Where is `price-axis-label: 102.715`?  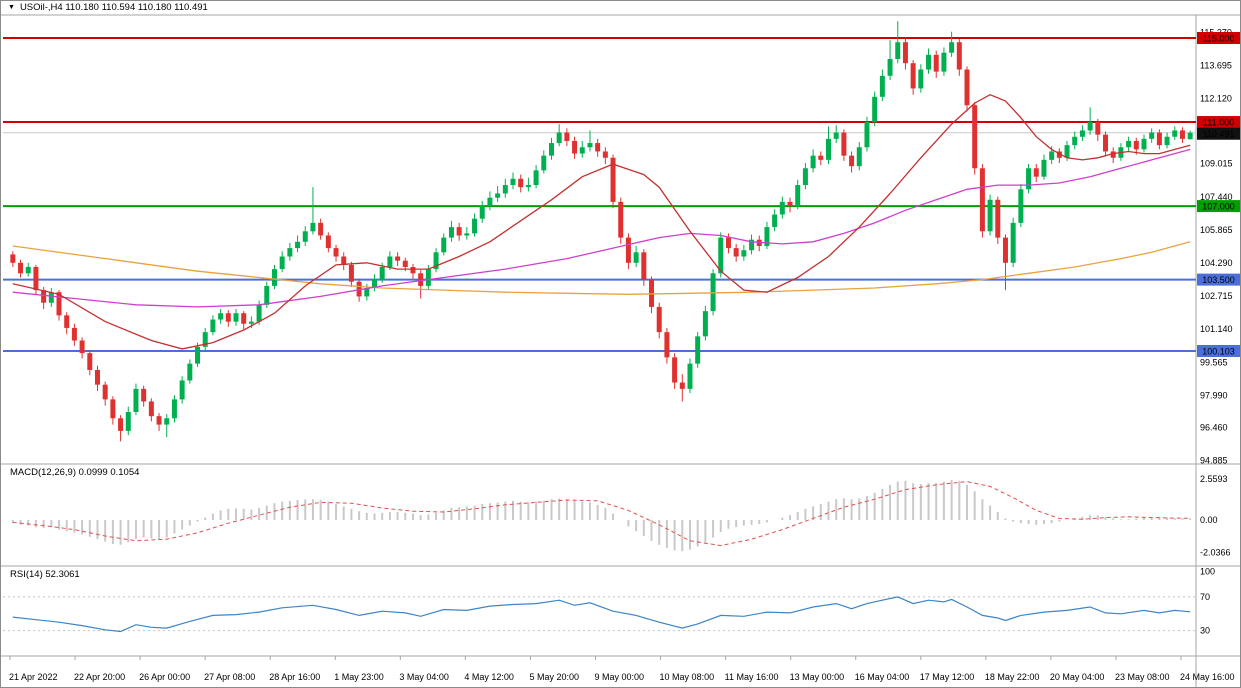 price-axis-label: 102.715 is located at coordinates (1216, 296).